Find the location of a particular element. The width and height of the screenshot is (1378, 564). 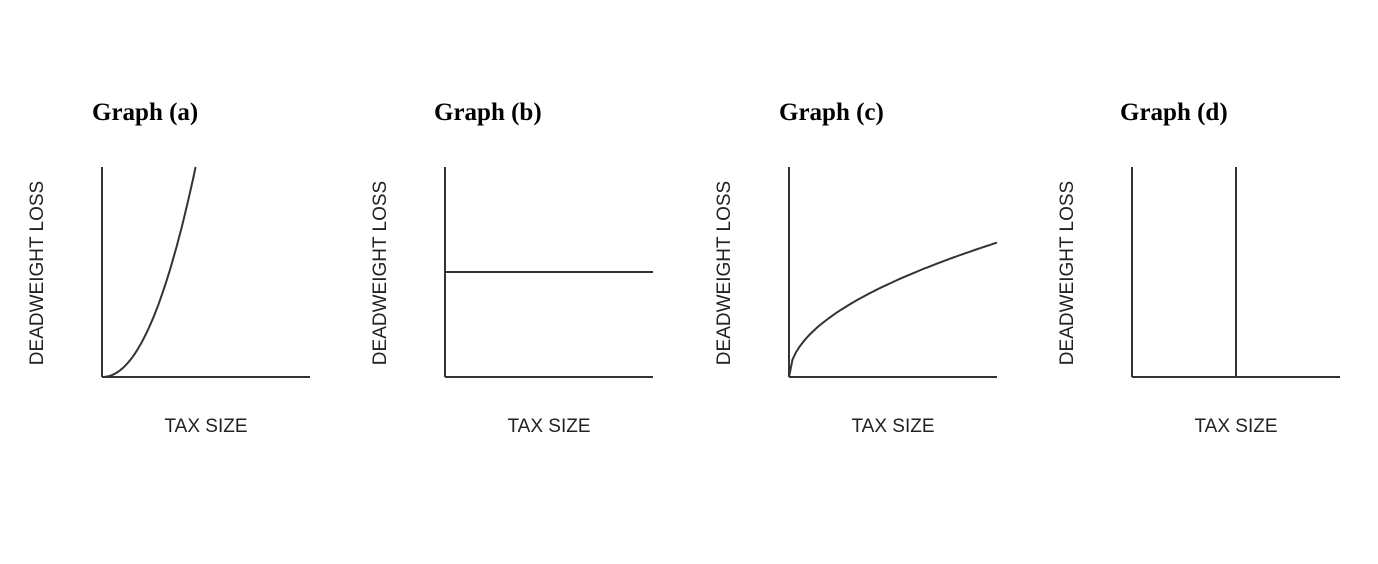

graph-title: Graph (a) is located at coordinates (145, 112).